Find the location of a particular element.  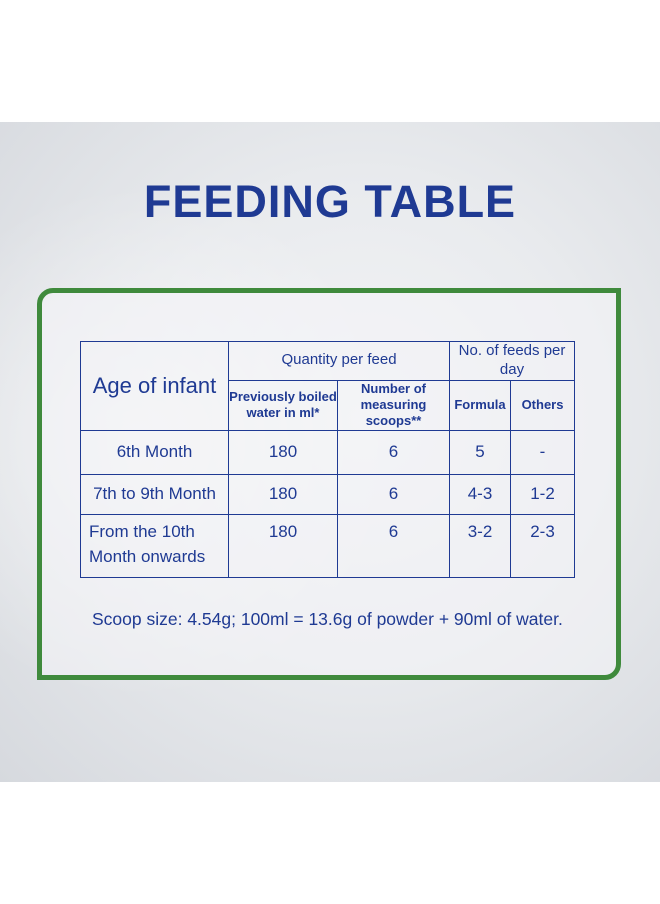

others-cell: - is located at coordinates (543, 452).